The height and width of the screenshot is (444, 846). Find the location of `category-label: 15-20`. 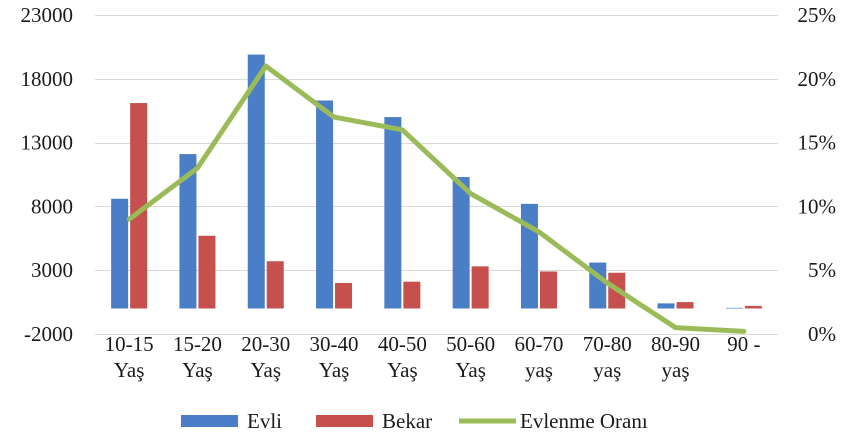

category-label: 15-20 is located at coordinates (197, 344).